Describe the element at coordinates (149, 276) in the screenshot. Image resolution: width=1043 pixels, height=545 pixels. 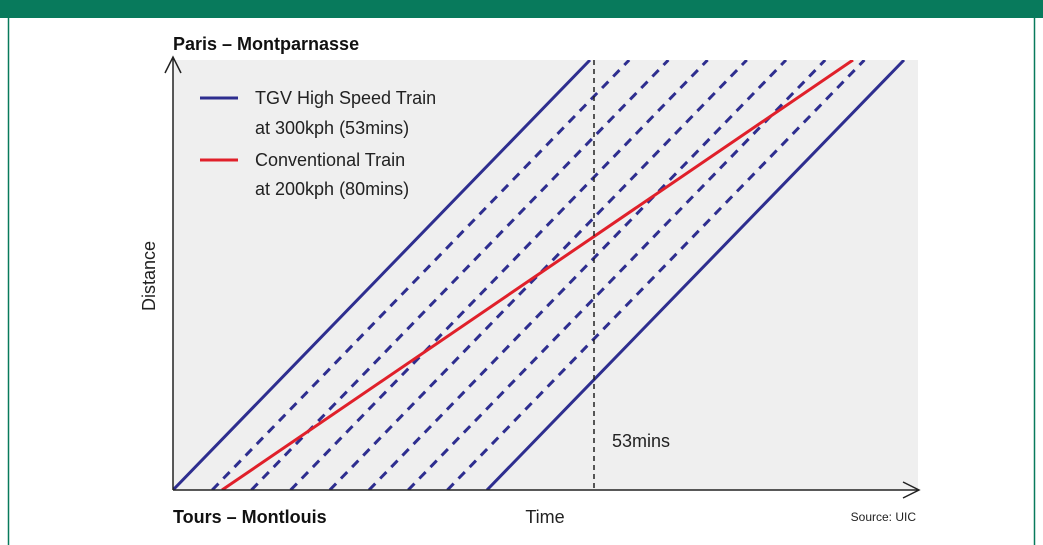
I see `y-axis-label: Distance` at that location.